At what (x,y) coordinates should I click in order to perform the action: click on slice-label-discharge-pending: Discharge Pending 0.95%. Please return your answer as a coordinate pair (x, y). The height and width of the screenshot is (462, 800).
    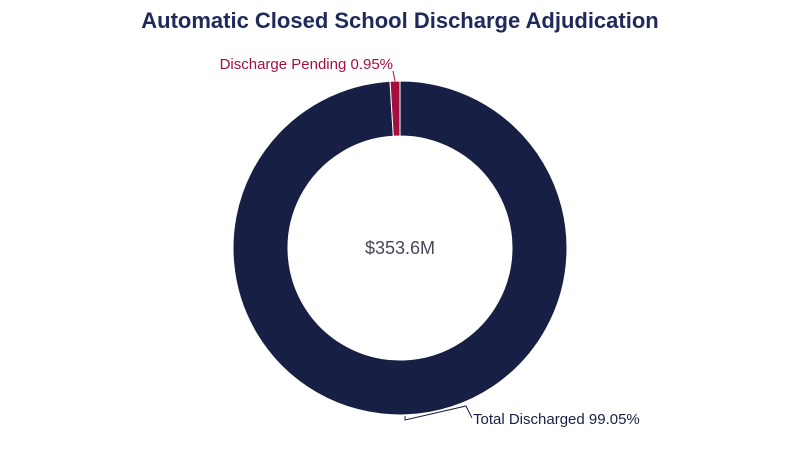
    Looking at the image, I should click on (306, 64).